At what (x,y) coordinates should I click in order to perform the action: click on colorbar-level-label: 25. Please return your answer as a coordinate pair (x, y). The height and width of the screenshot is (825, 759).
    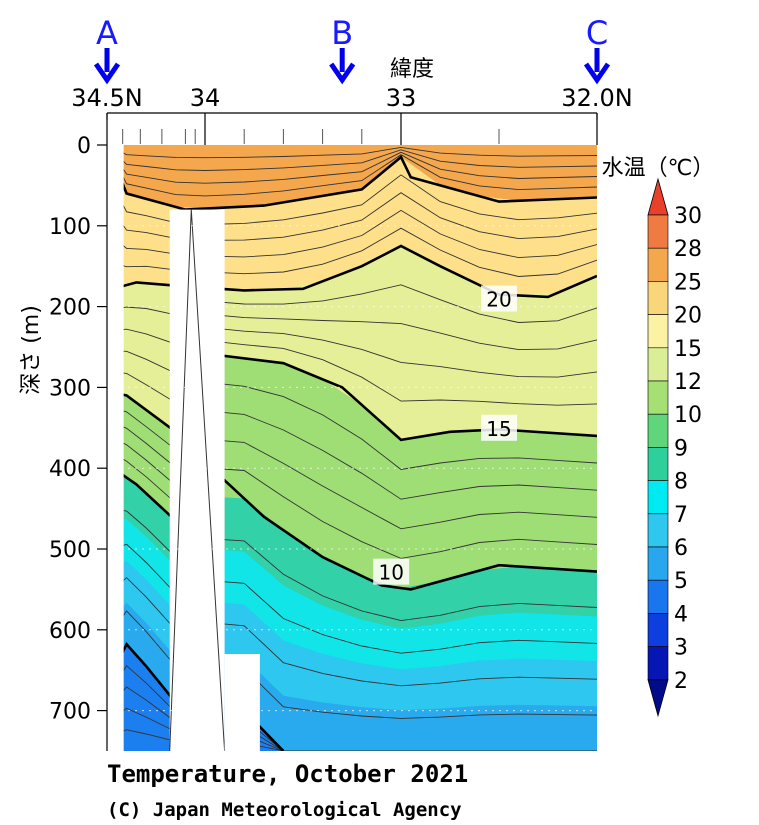
    Looking at the image, I should click on (688, 282).